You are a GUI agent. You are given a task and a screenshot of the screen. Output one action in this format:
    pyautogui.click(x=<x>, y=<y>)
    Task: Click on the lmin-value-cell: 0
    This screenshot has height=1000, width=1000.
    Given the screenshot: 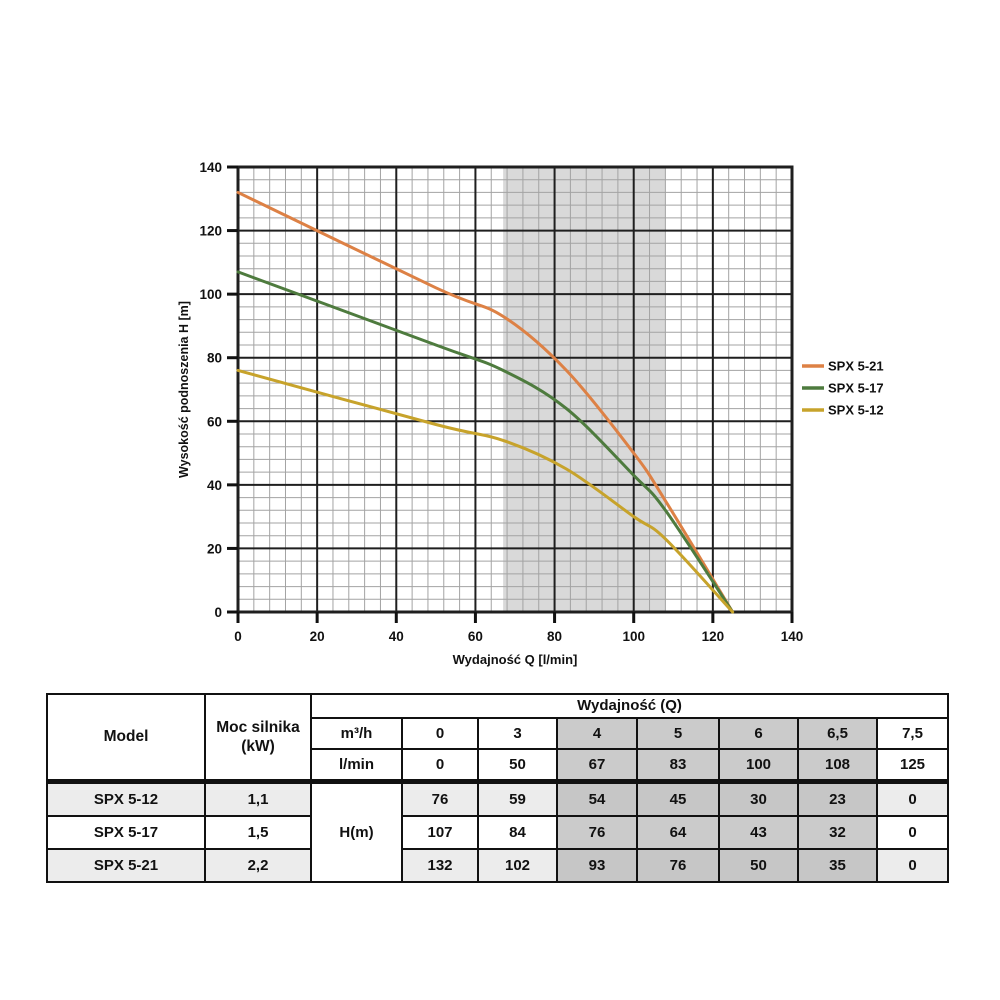 What is the action you would take?
    pyautogui.click(x=440, y=765)
    